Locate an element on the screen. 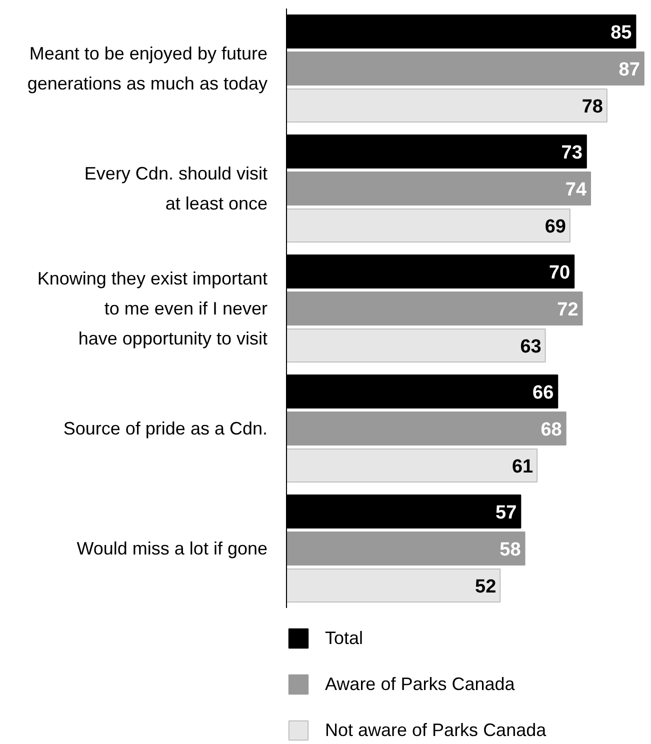  data-label: 52 is located at coordinates (485, 587).